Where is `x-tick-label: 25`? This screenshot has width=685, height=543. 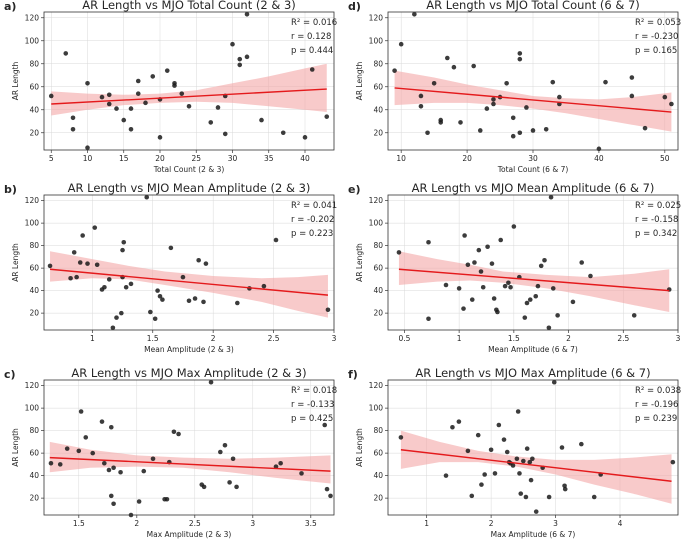 x-tick-label: 25 is located at coordinates (196, 158).